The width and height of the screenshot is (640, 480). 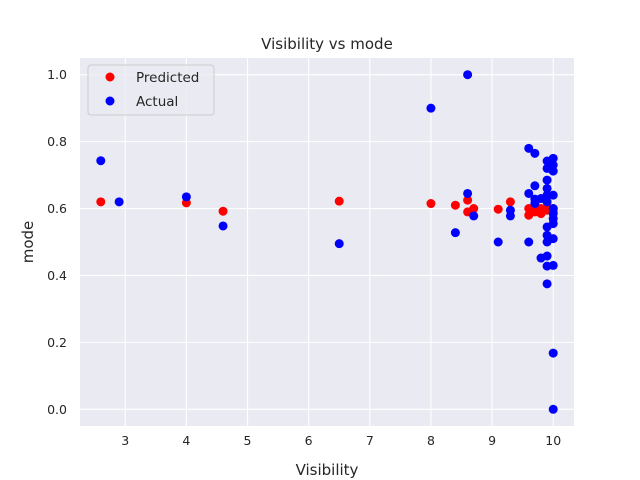 I want to click on legend-marker-actual, so click(x=110, y=101).